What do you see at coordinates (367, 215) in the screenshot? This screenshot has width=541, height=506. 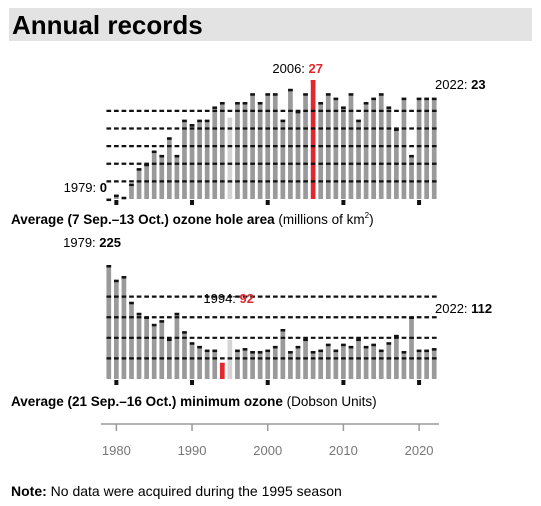 I see `chart-caption-units-sup: 2` at bounding box center [367, 215].